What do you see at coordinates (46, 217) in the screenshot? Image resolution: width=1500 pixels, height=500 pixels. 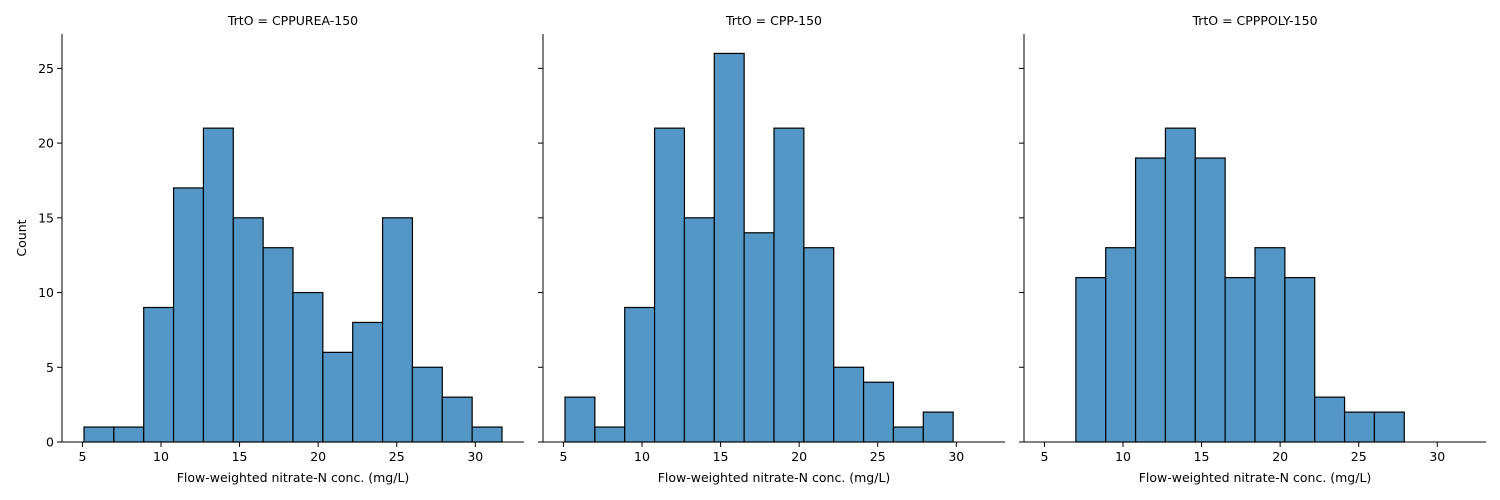 I see `y-tick-label: 15` at bounding box center [46, 217].